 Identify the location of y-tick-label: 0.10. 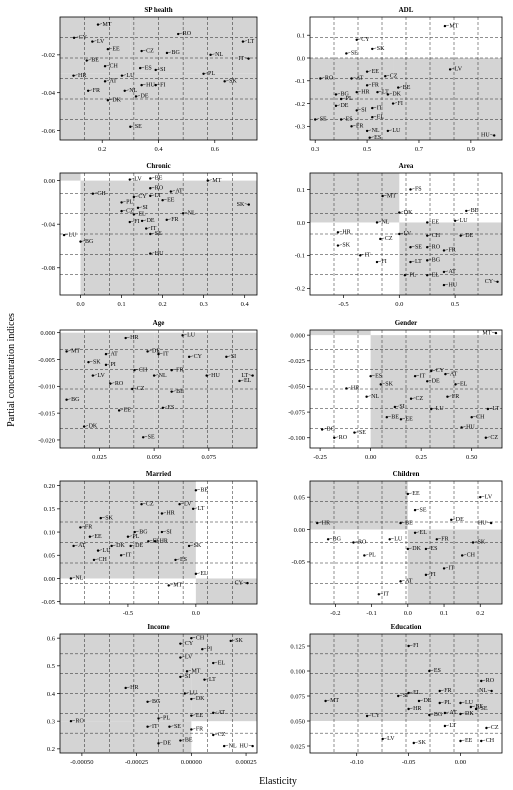
(49, 532).